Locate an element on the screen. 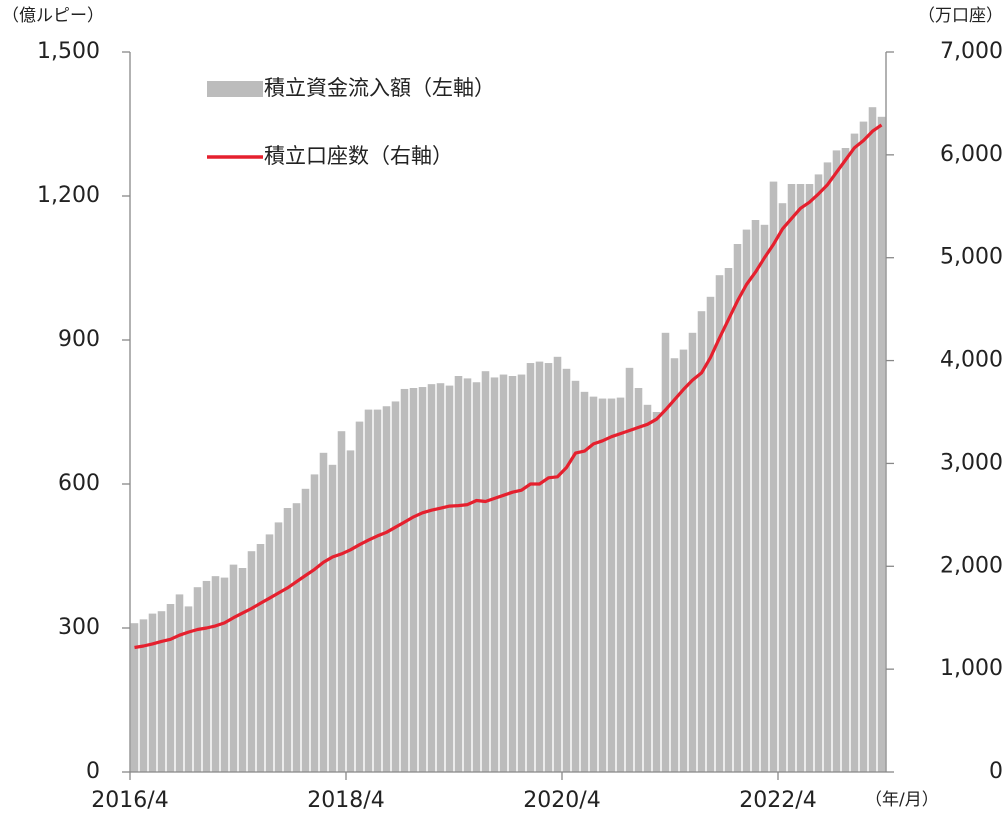 The width and height of the screenshot is (1005, 830). x-tick-label: 2016/4 is located at coordinates (129, 800).